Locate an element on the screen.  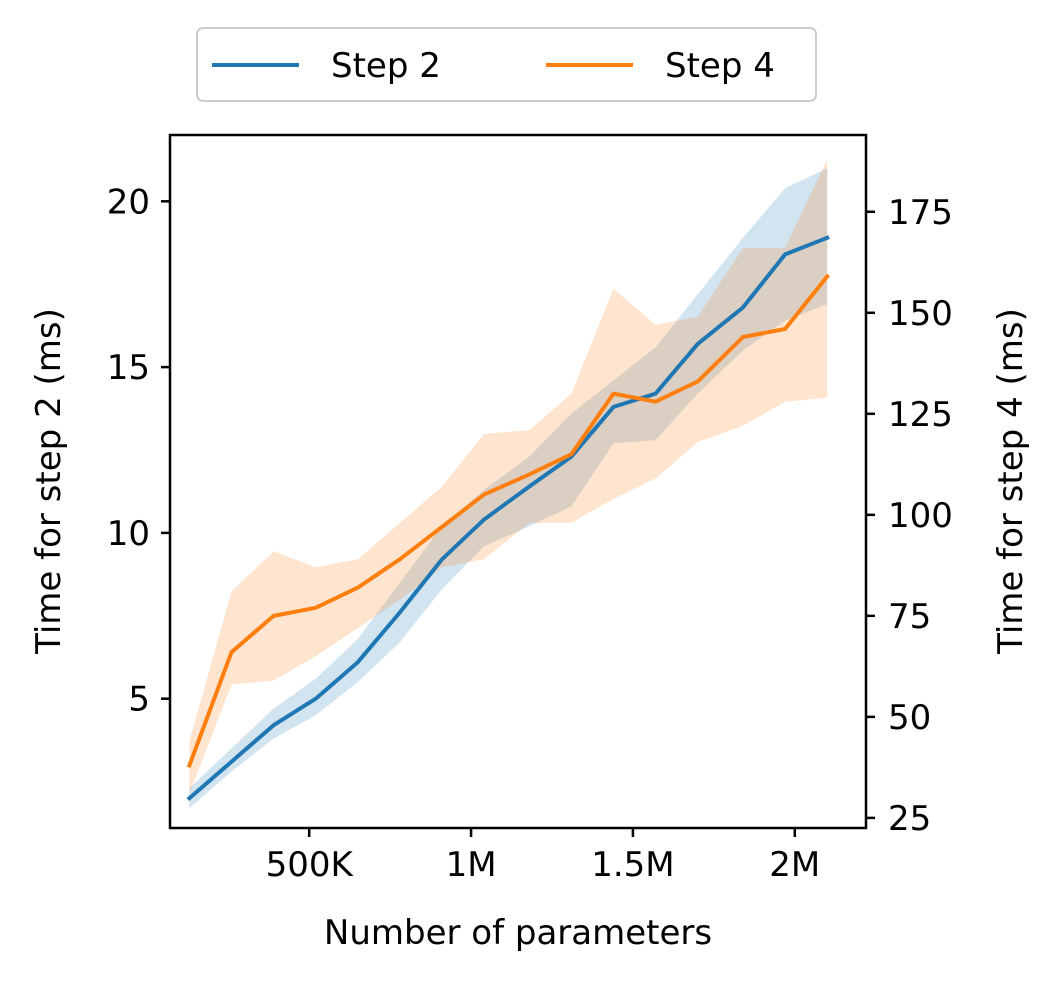
y-right-tick-label: 50 is located at coordinates (909, 718).